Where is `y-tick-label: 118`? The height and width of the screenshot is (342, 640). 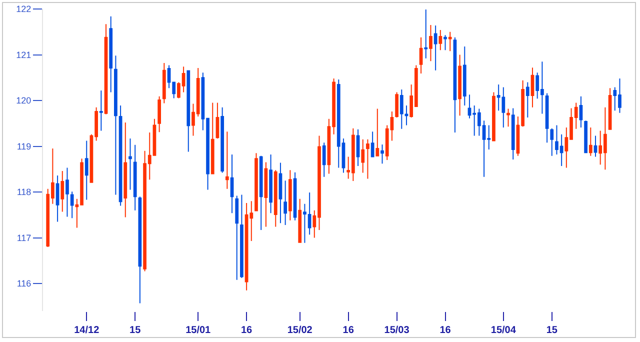
y-tick-label: 118 is located at coordinates (24, 192).